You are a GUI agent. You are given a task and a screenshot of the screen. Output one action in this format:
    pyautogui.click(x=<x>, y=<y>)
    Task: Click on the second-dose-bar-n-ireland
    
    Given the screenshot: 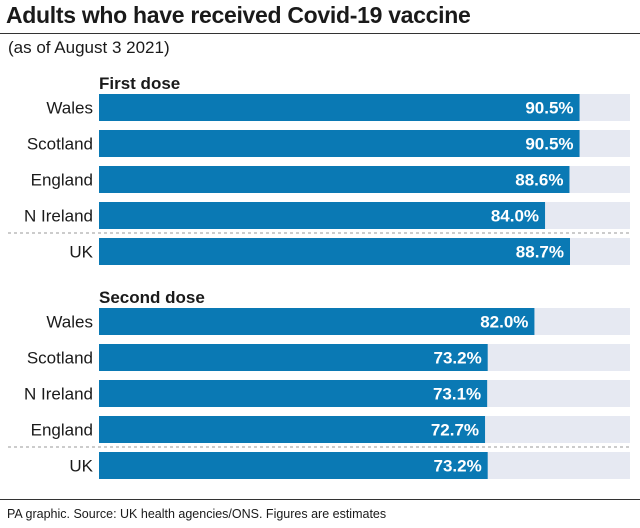 What is the action you would take?
    pyautogui.click(x=293, y=393)
    